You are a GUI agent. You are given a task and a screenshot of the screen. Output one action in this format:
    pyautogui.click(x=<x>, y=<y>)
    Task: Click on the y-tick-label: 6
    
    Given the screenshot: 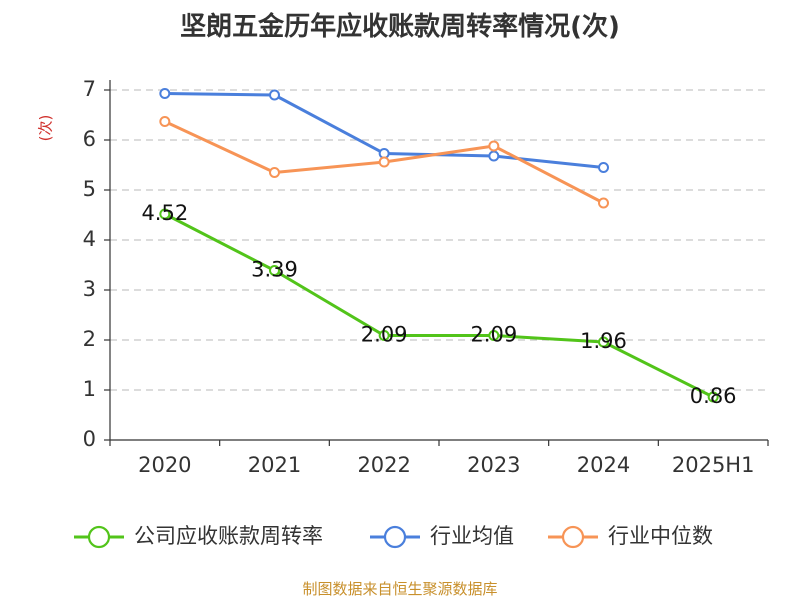 What is the action you would take?
    pyautogui.click(x=89, y=139)
    